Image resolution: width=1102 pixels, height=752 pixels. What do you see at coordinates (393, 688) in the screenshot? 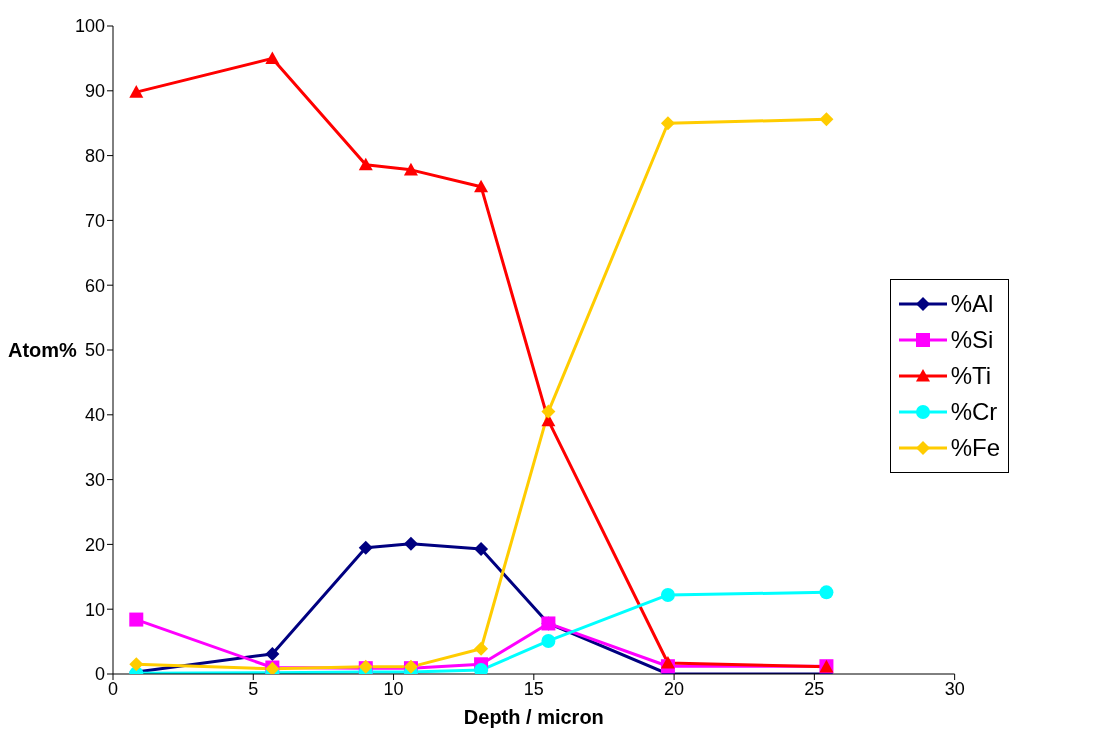
I see `x-tick-label: 10` at bounding box center [393, 688].